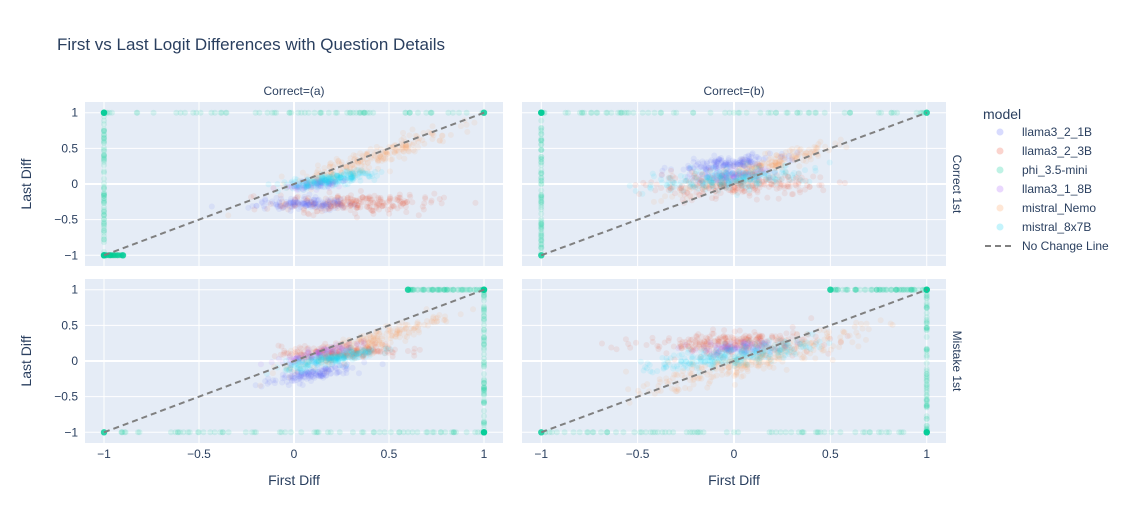 The width and height of the screenshot is (1134, 530). I want to click on legend-item-no-change-line: No Change Line, so click(1047, 246).